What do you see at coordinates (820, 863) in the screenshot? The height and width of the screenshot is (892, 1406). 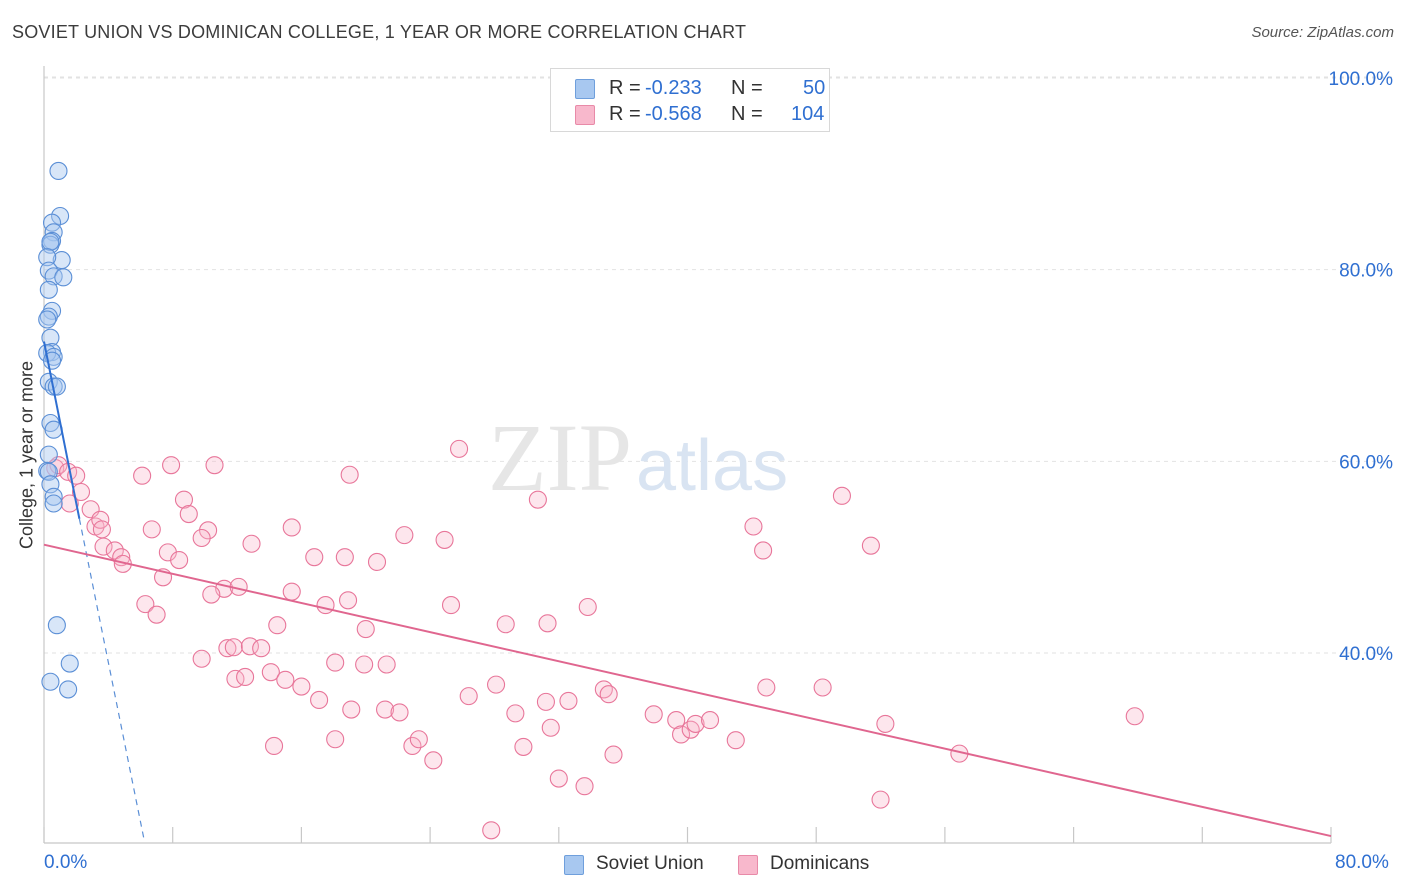 I see `legend-label: Dominicans` at bounding box center [820, 863].